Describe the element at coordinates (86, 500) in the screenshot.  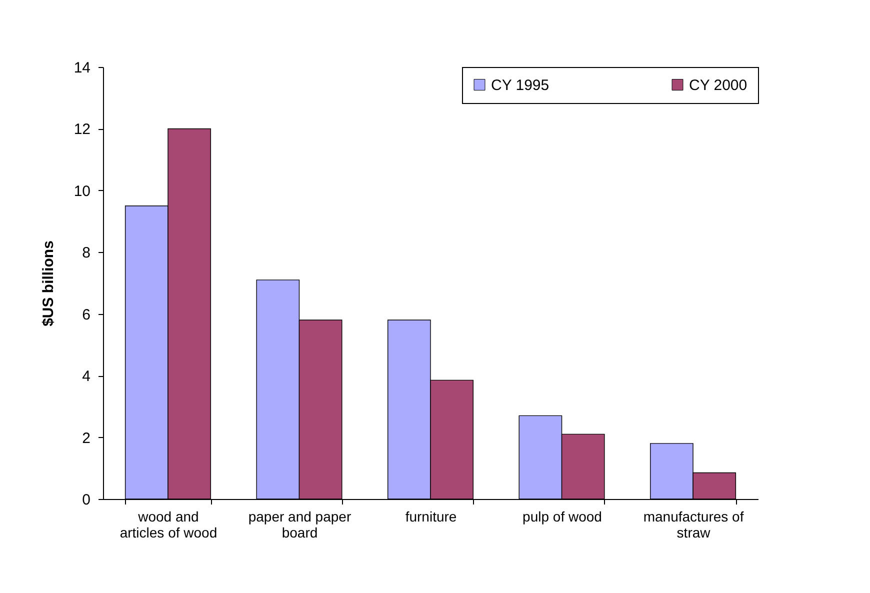
I see `y-tick-label: 0` at that location.